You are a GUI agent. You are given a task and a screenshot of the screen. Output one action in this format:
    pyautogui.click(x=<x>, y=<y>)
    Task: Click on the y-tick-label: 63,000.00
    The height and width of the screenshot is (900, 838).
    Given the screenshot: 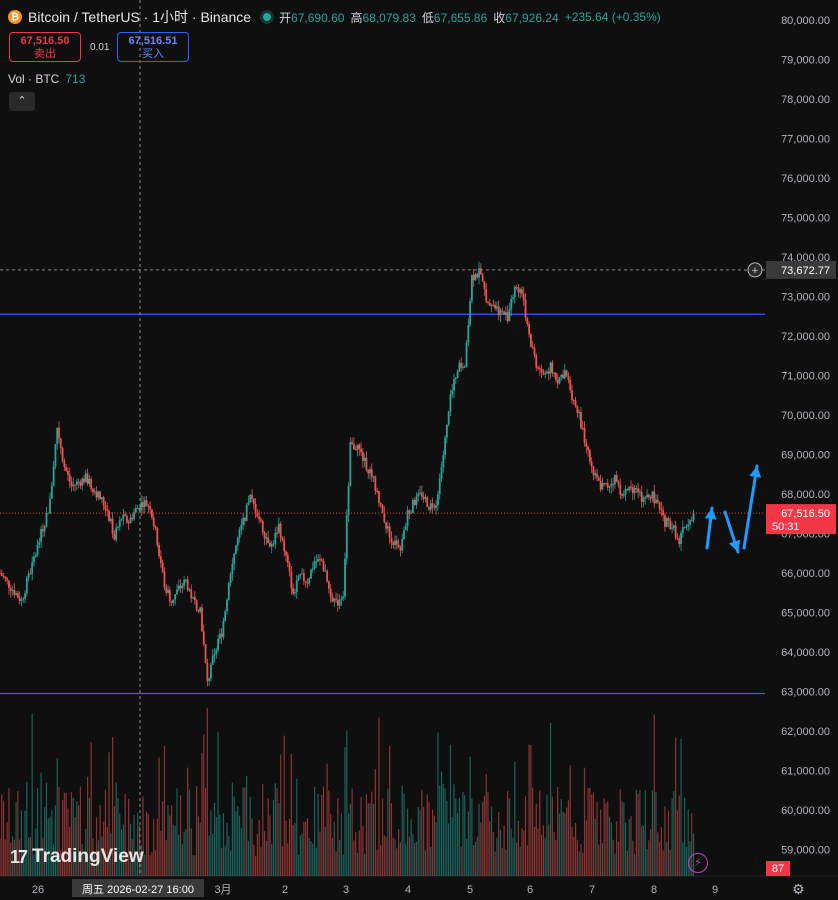 What is the action you would take?
    pyautogui.click(x=805, y=693)
    